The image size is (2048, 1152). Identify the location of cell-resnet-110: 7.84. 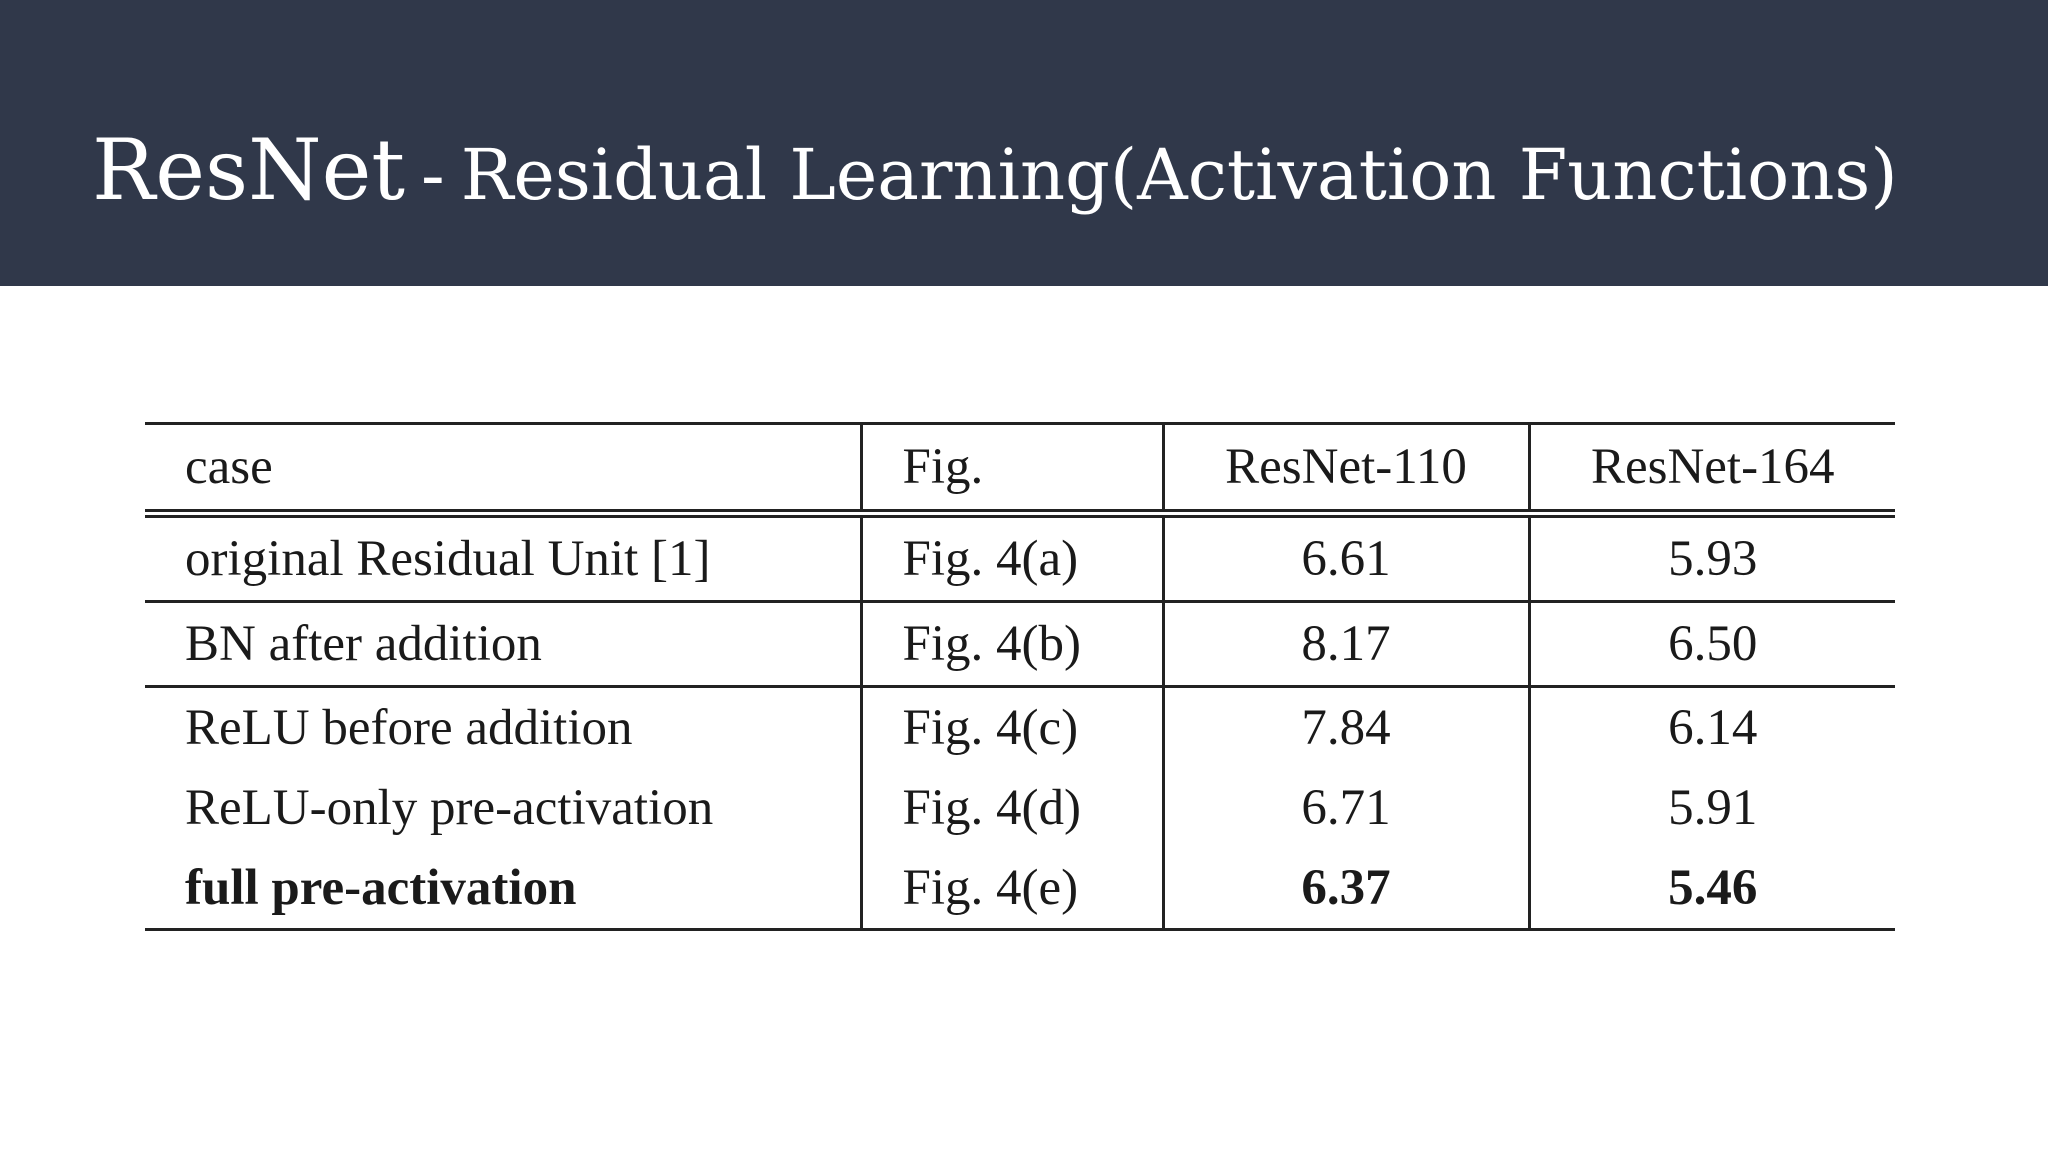
(1347, 727).